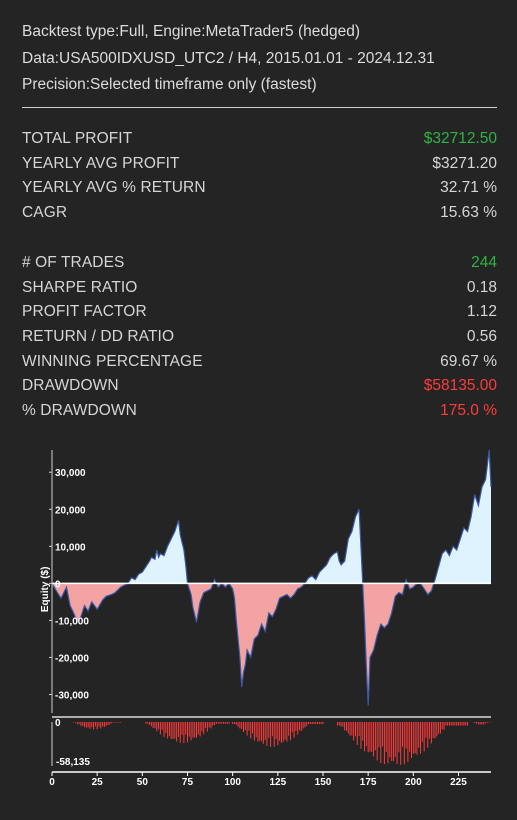 This screenshot has height=820, width=517. Describe the element at coordinates (259, 213) in the screenshot. I see `stat-row-cagr: CAGR 15.63 %` at that location.